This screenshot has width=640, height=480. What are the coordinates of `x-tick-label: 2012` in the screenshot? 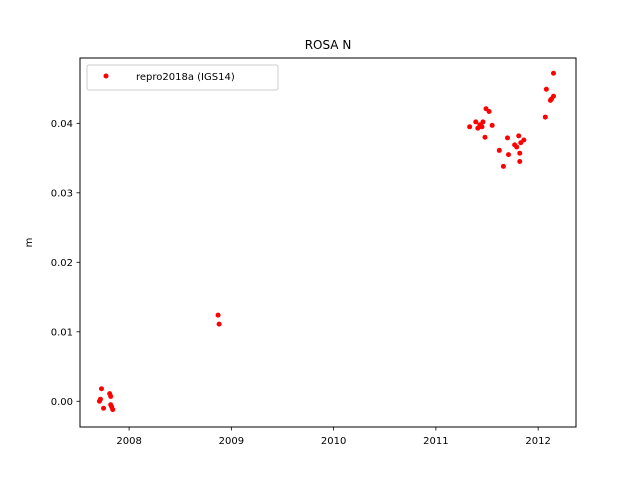 It's located at (537, 441).